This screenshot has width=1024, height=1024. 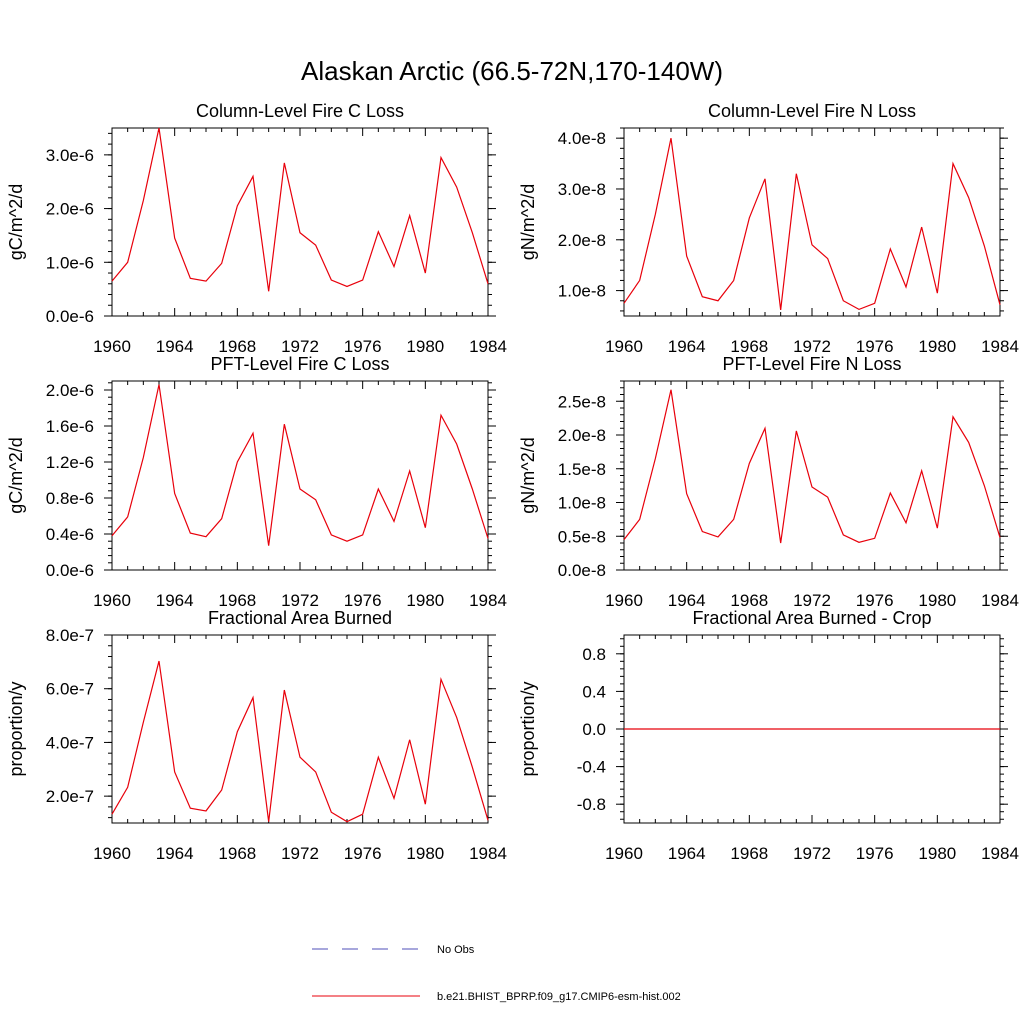 What do you see at coordinates (512, 71) in the screenshot?
I see `figure-title: Alaskan Arctic (66.5-72N,170-140W)` at bounding box center [512, 71].